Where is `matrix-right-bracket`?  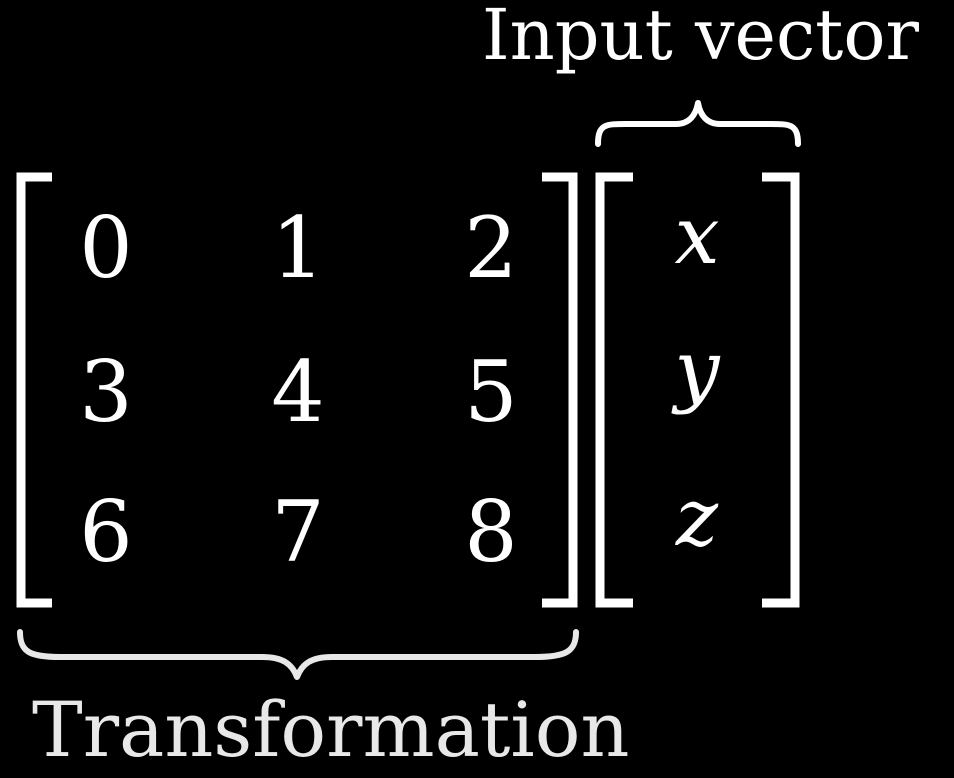 matrix-right-bracket is located at coordinates (560, 390).